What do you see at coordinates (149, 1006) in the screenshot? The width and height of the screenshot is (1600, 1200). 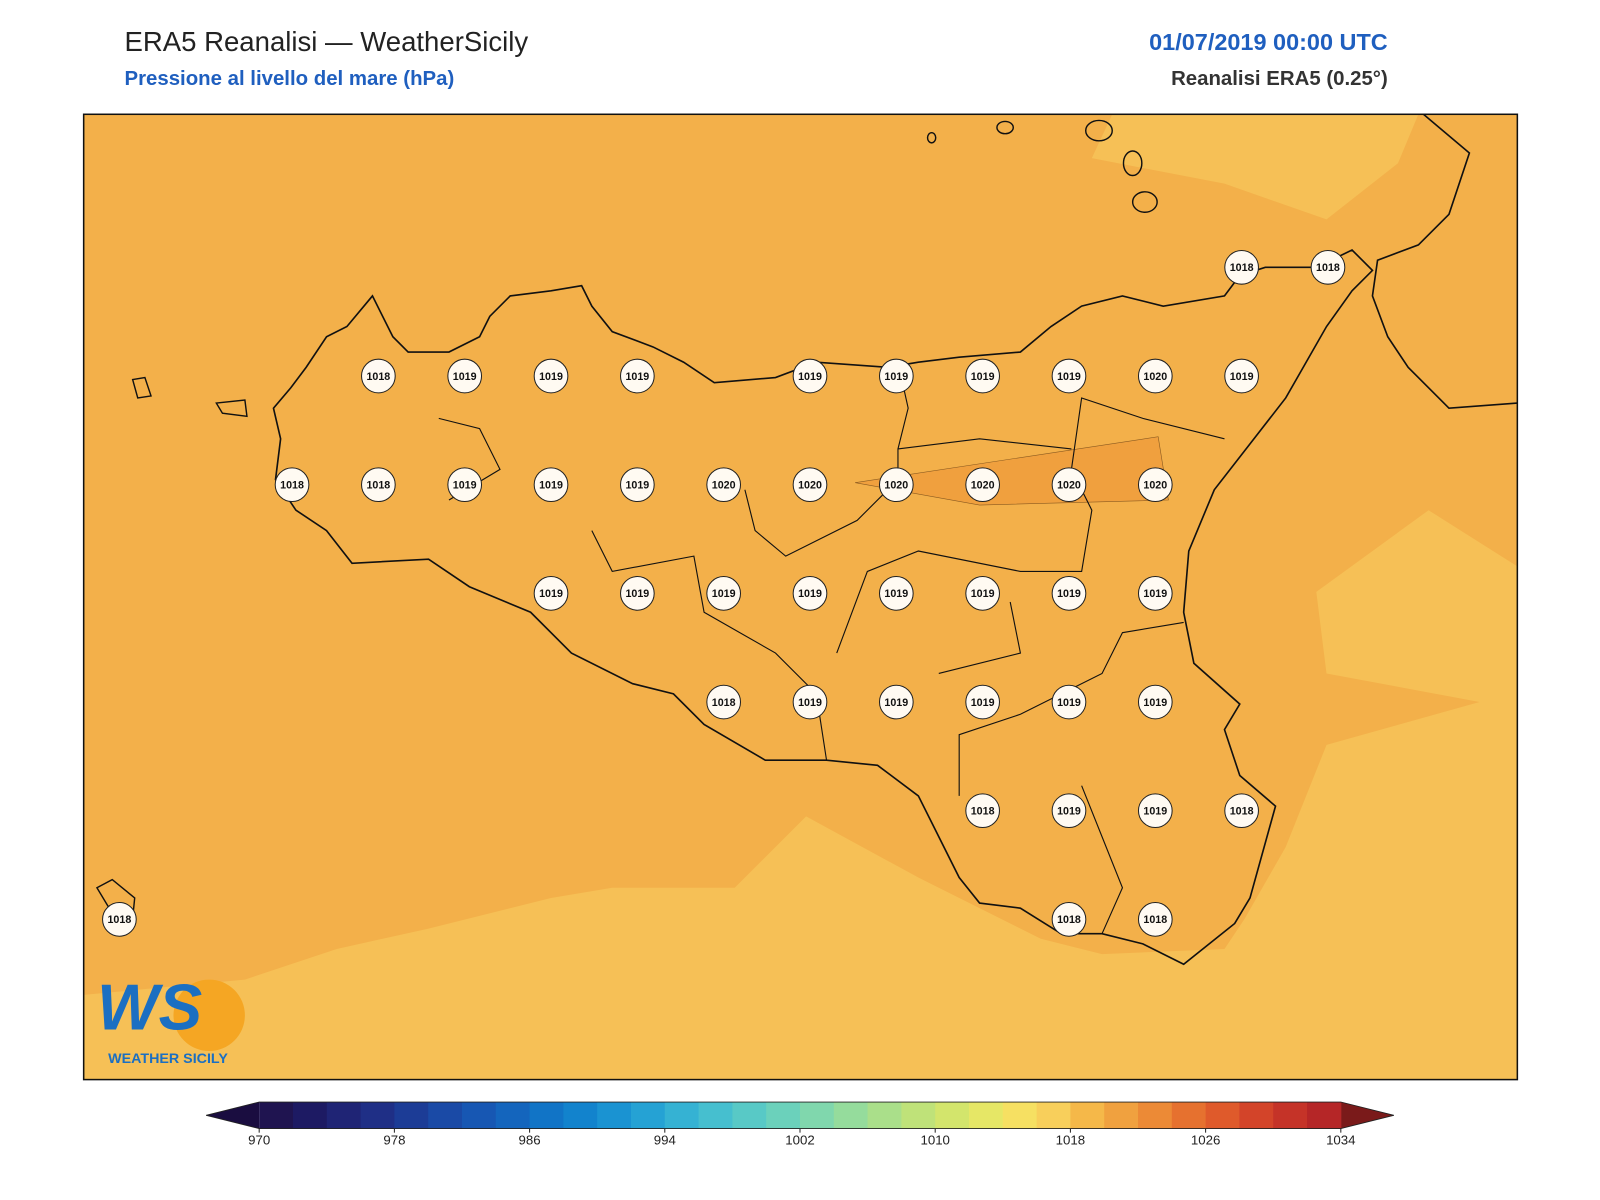 I see `logo-mark: WS` at bounding box center [149, 1006].